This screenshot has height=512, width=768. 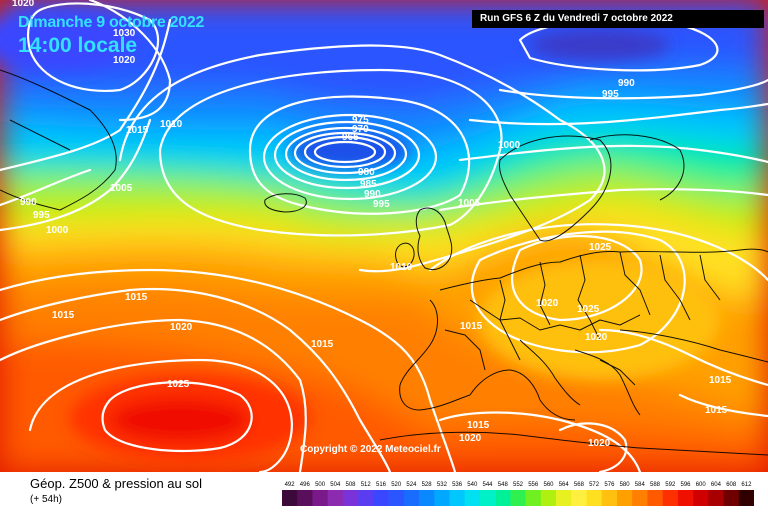 What do you see at coordinates (124, 33) in the screenshot?
I see `isobar-label: 1030` at bounding box center [124, 33].